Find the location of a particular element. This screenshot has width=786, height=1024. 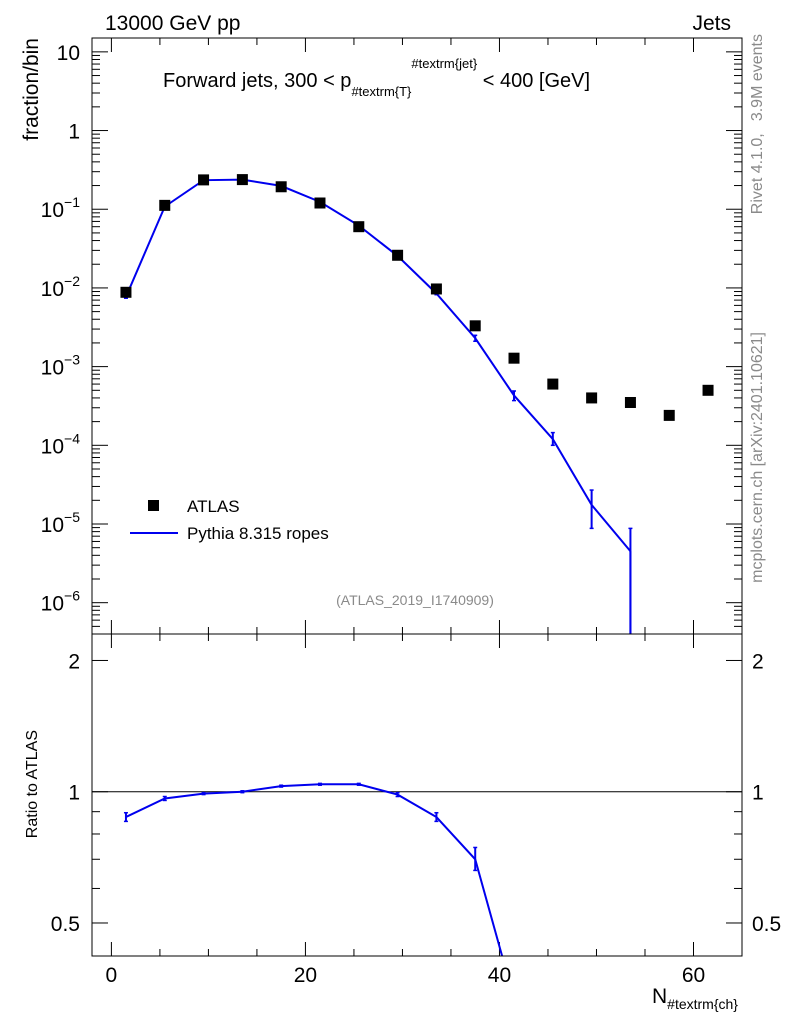

y-tick-label: 10⁻⁴ is located at coordinates (61, 444).